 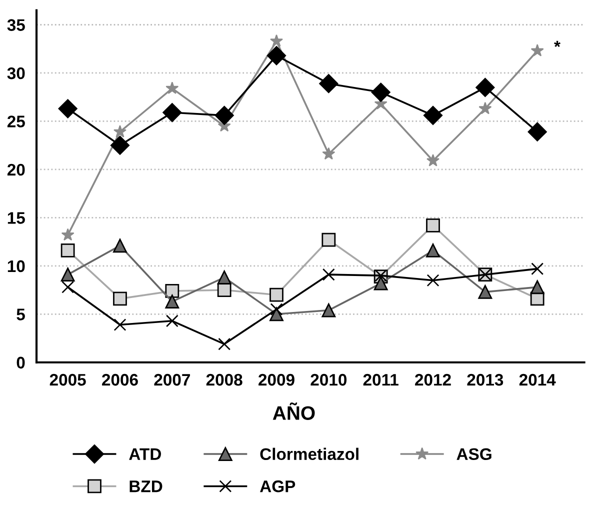 I want to click on annotation: *, so click(x=557, y=44).